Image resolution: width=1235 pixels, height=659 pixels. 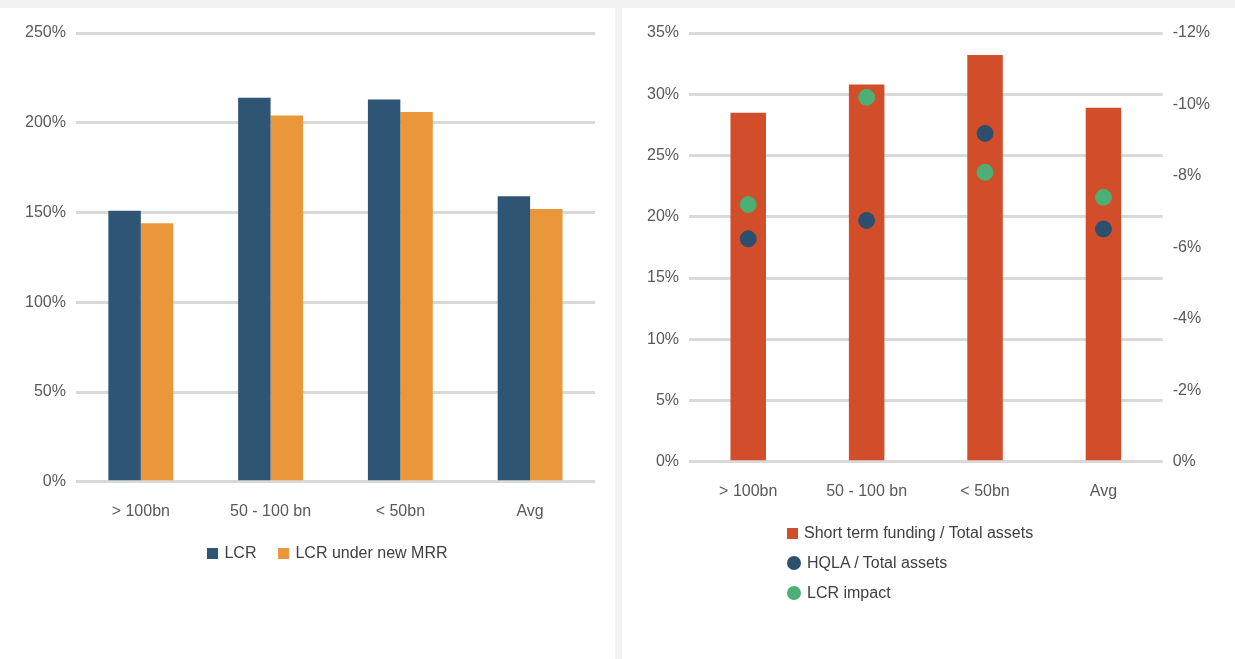 What do you see at coordinates (919, 533) in the screenshot?
I see `legend-label: Short term funding / Total assets` at bounding box center [919, 533].